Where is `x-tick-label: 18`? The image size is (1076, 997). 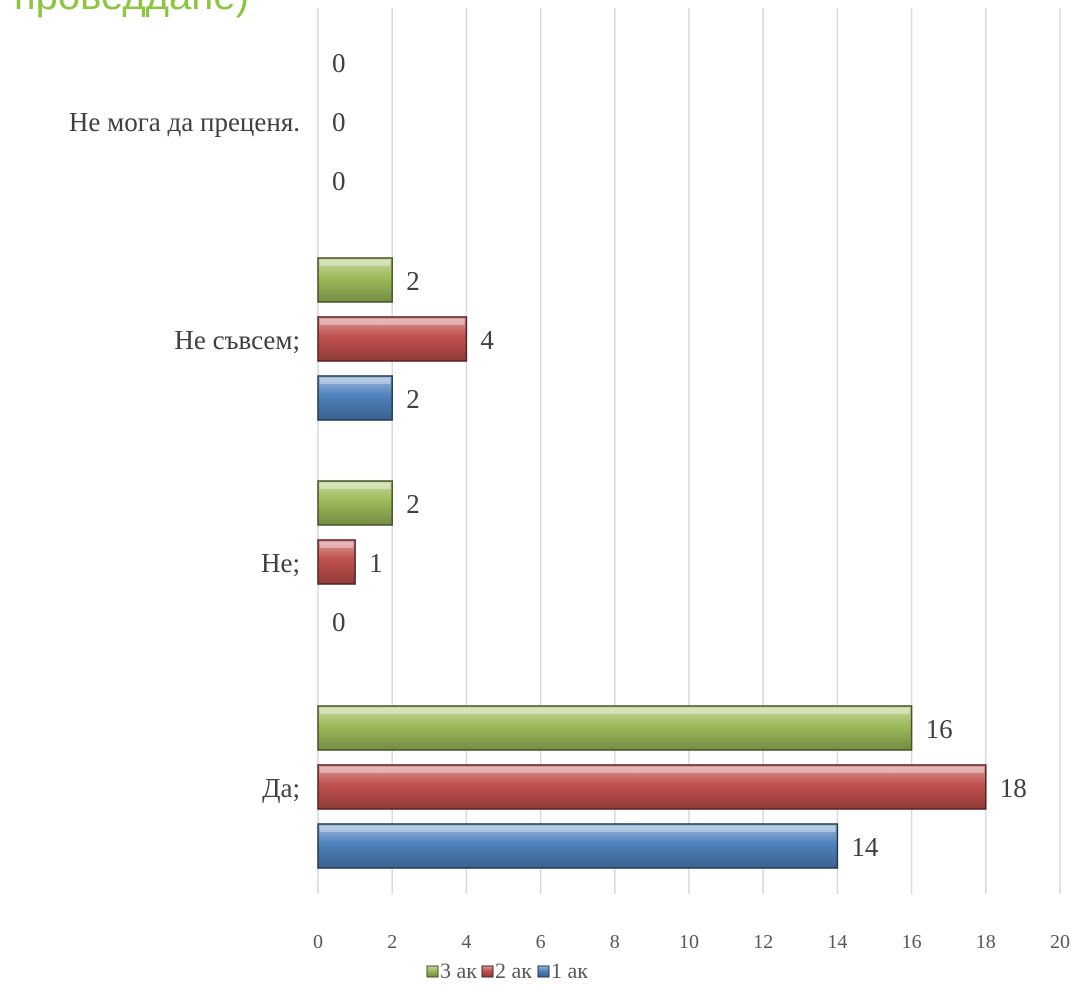 x-tick-label: 18 is located at coordinates (986, 942).